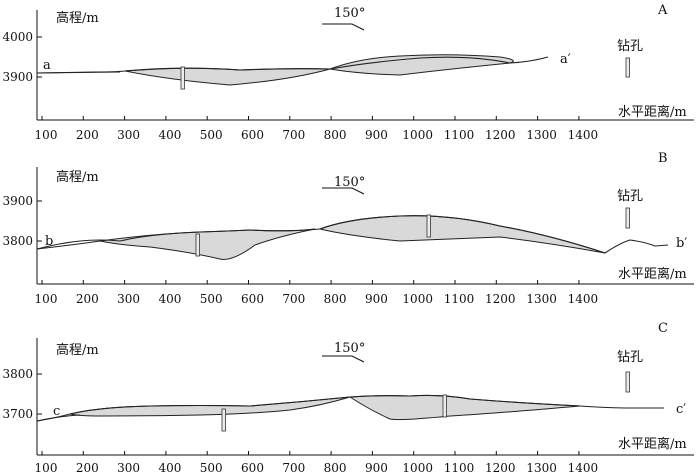 Image resolution: width=700 pixels, height=475 pixels. Describe the element at coordinates (662, 10) in the screenshot. I see `panel-id: A` at that location.